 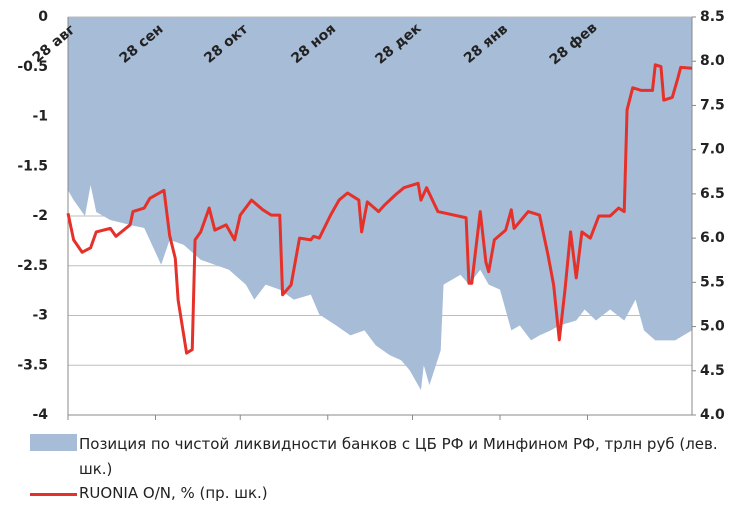 What do you see at coordinates (32, 67) in the screenshot?
I see `y-tick-label: -0.5` at bounding box center [32, 67].